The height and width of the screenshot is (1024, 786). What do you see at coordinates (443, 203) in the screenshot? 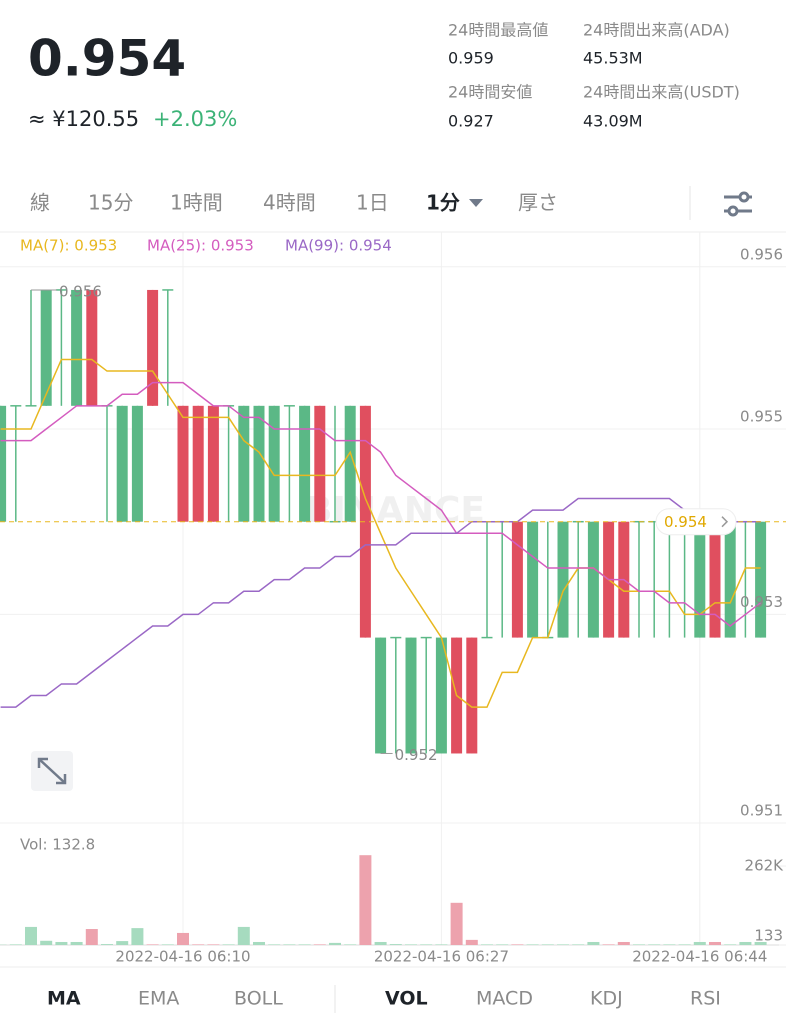
I see `interval-tab-selected: 1分` at bounding box center [443, 203].